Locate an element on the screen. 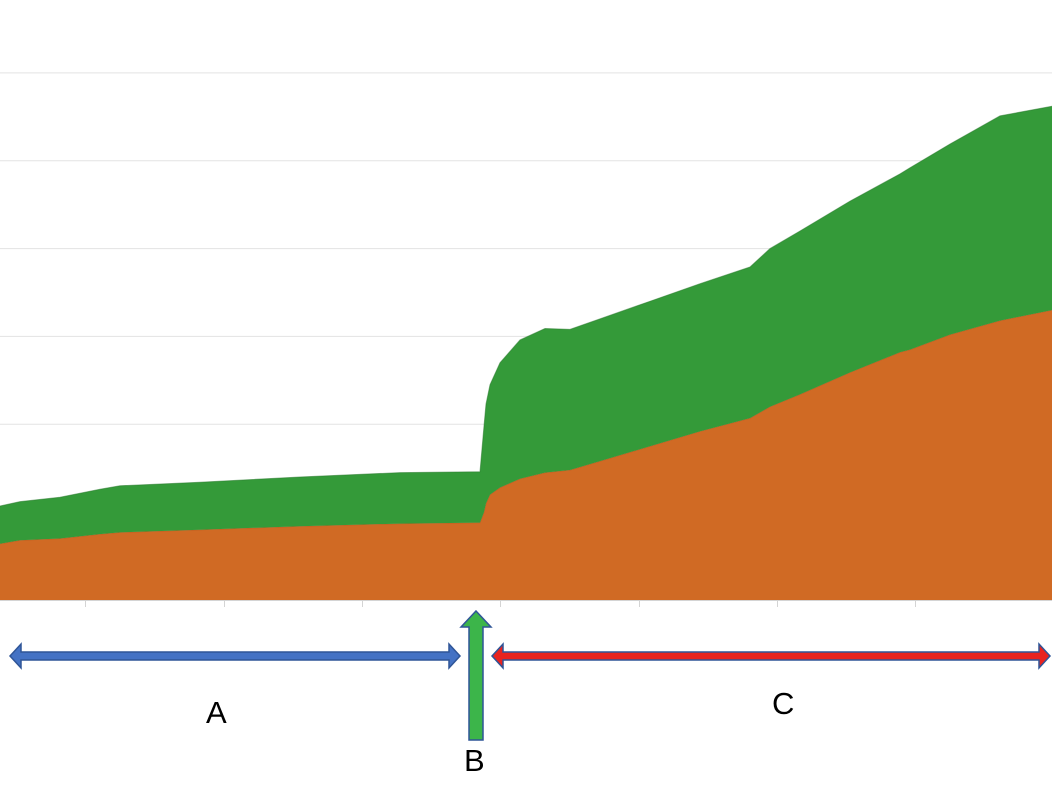  phase-a-arrow is located at coordinates (235, 656).